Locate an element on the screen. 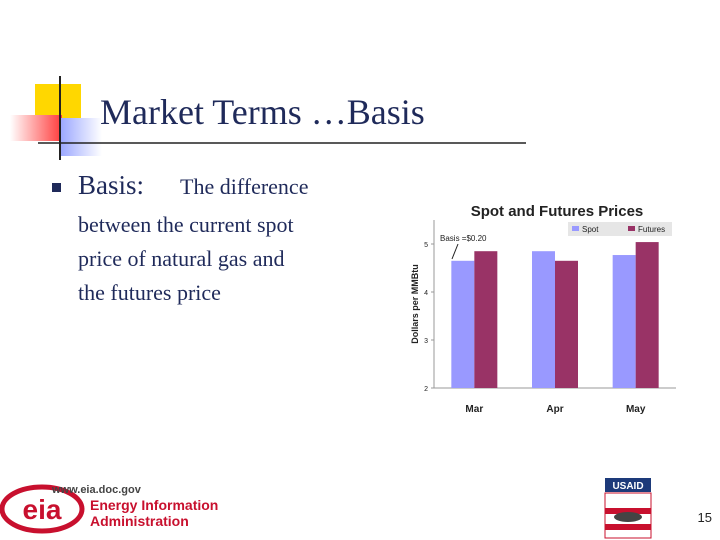 The width and height of the screenshot is (720, 540). logo-text: Administration is located at coordinates (139, 521).